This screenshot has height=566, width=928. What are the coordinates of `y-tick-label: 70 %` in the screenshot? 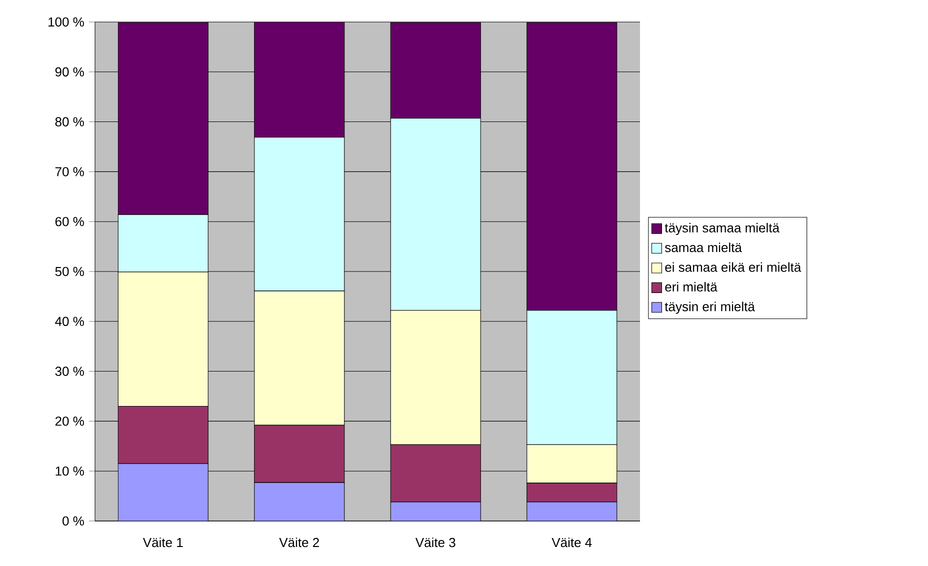 It's located at (69, 171).